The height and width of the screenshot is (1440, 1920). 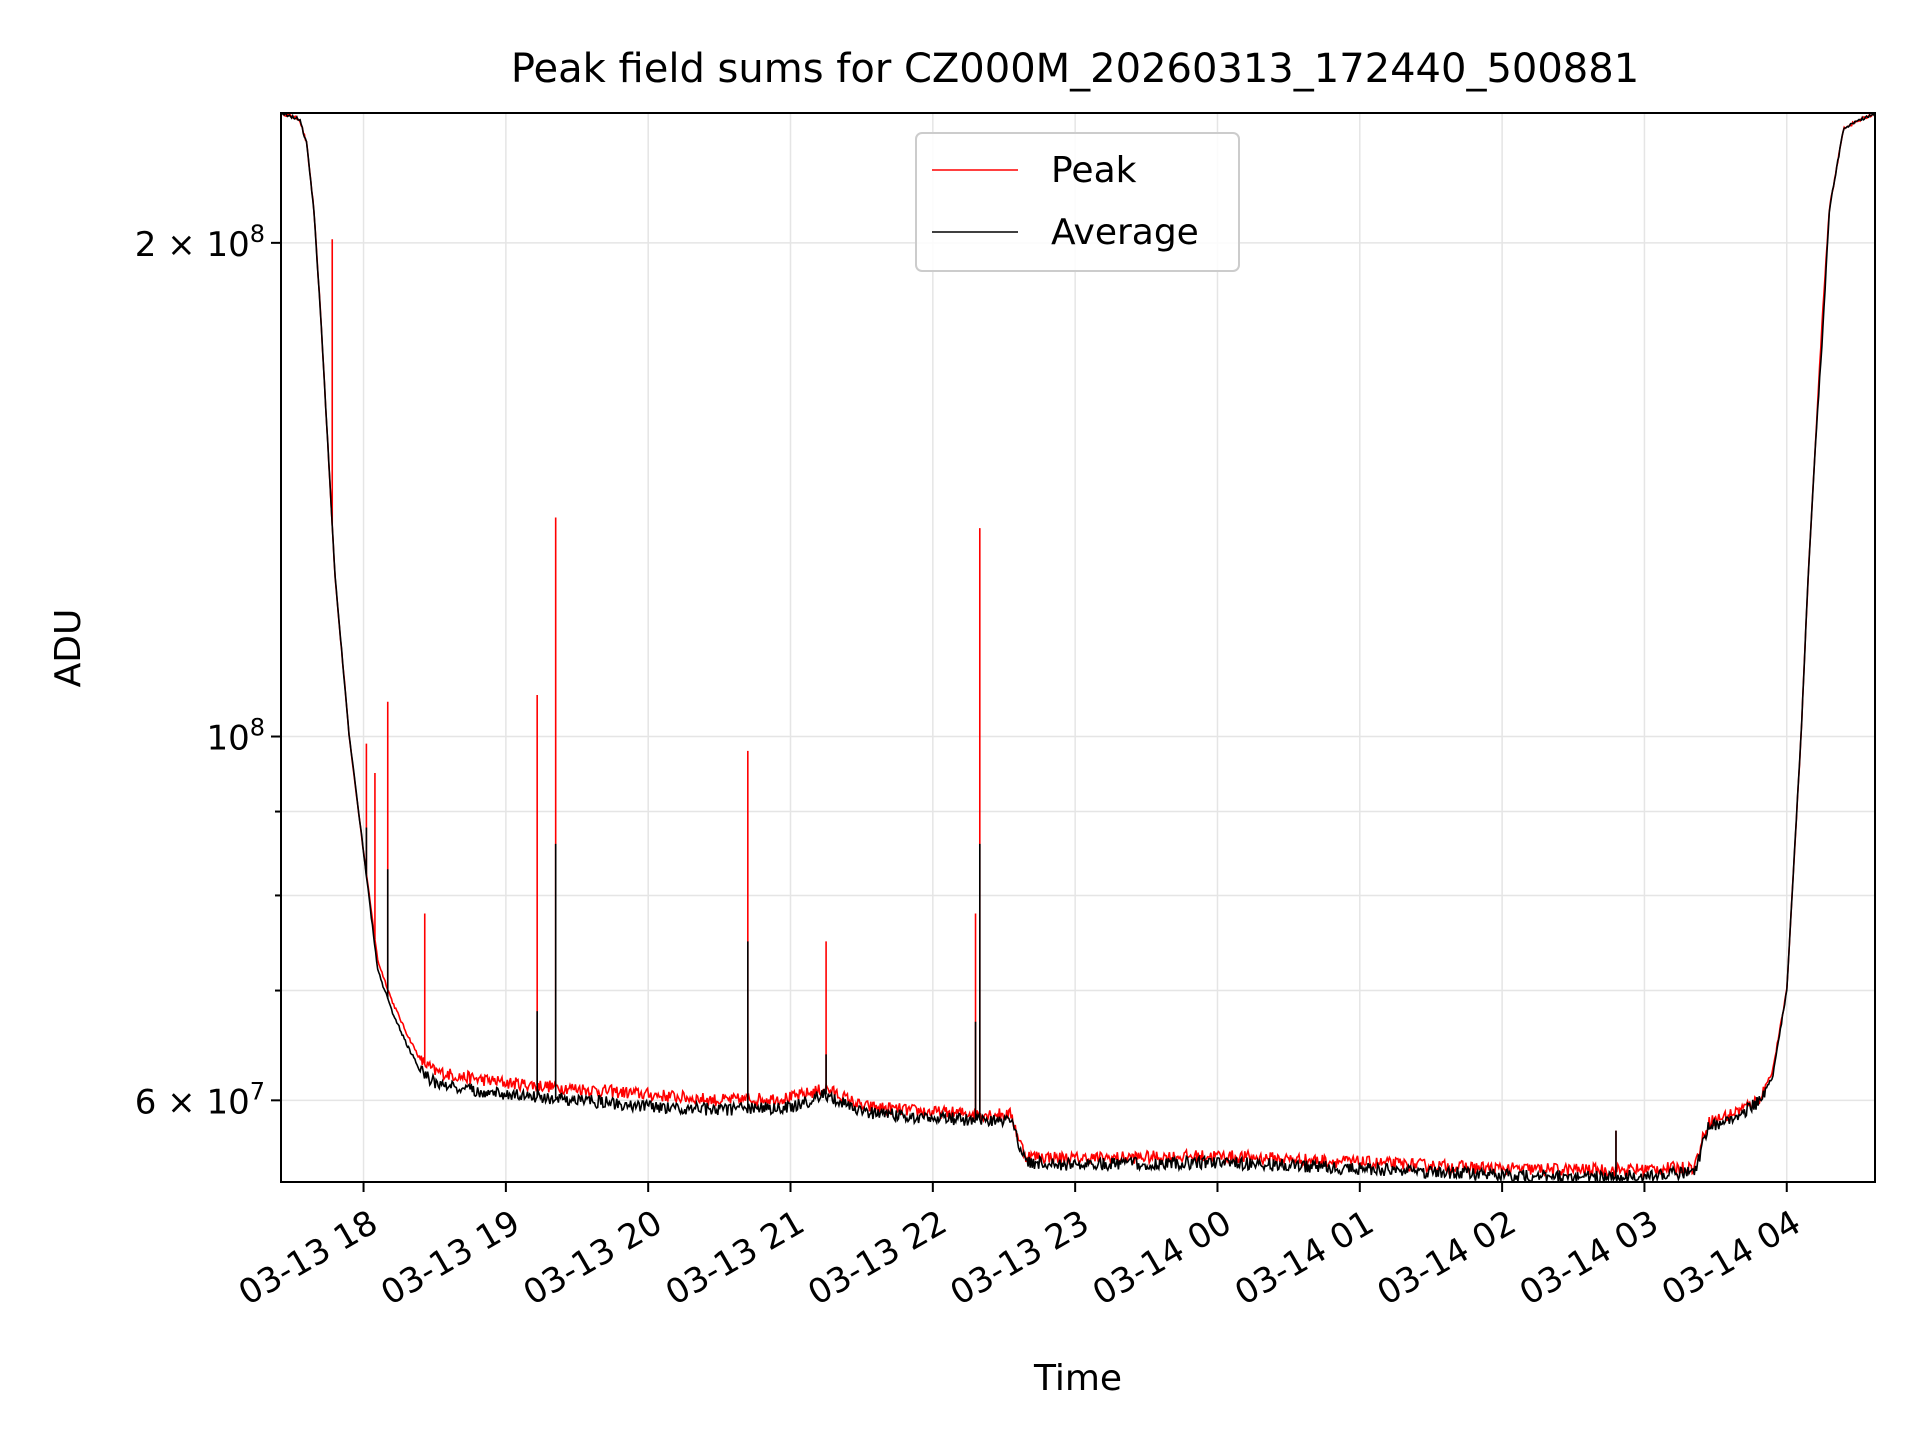 I want to click on y-tick-label: 6 × 107, so click(x=200, y=1099).